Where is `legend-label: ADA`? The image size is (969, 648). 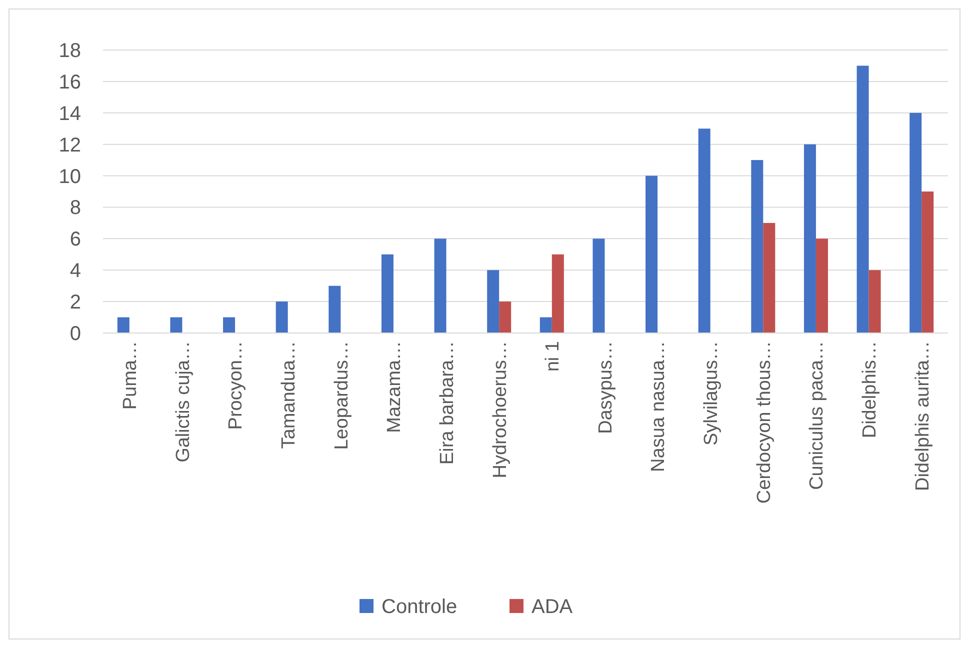
legend-label: ADA is located at coordinates (553, 607).